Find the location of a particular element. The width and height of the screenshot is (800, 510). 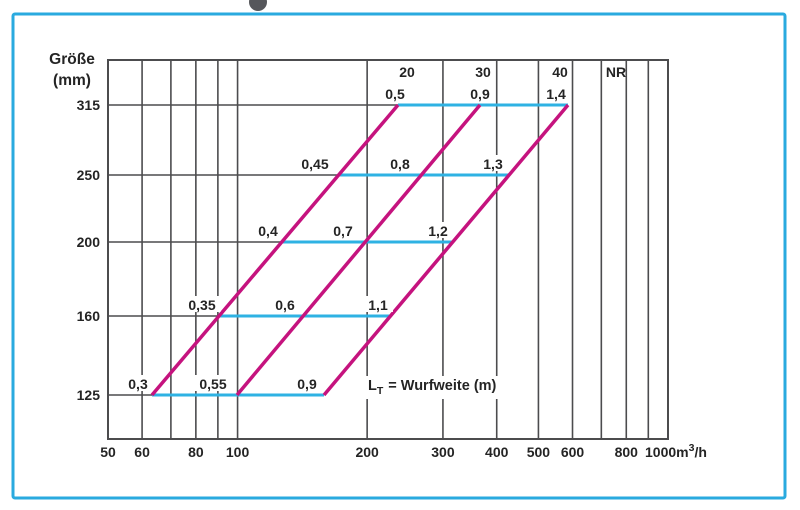

wurfweite-value-315-30: 0,9 is located at coordinates (480, 94).